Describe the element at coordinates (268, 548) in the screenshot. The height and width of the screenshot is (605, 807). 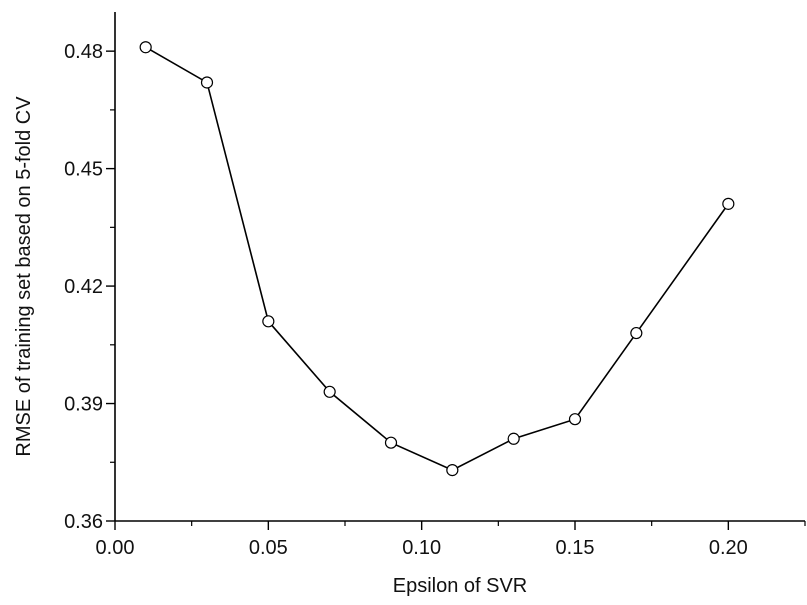
I see `x-tick-label-1: 0.05` at that location.